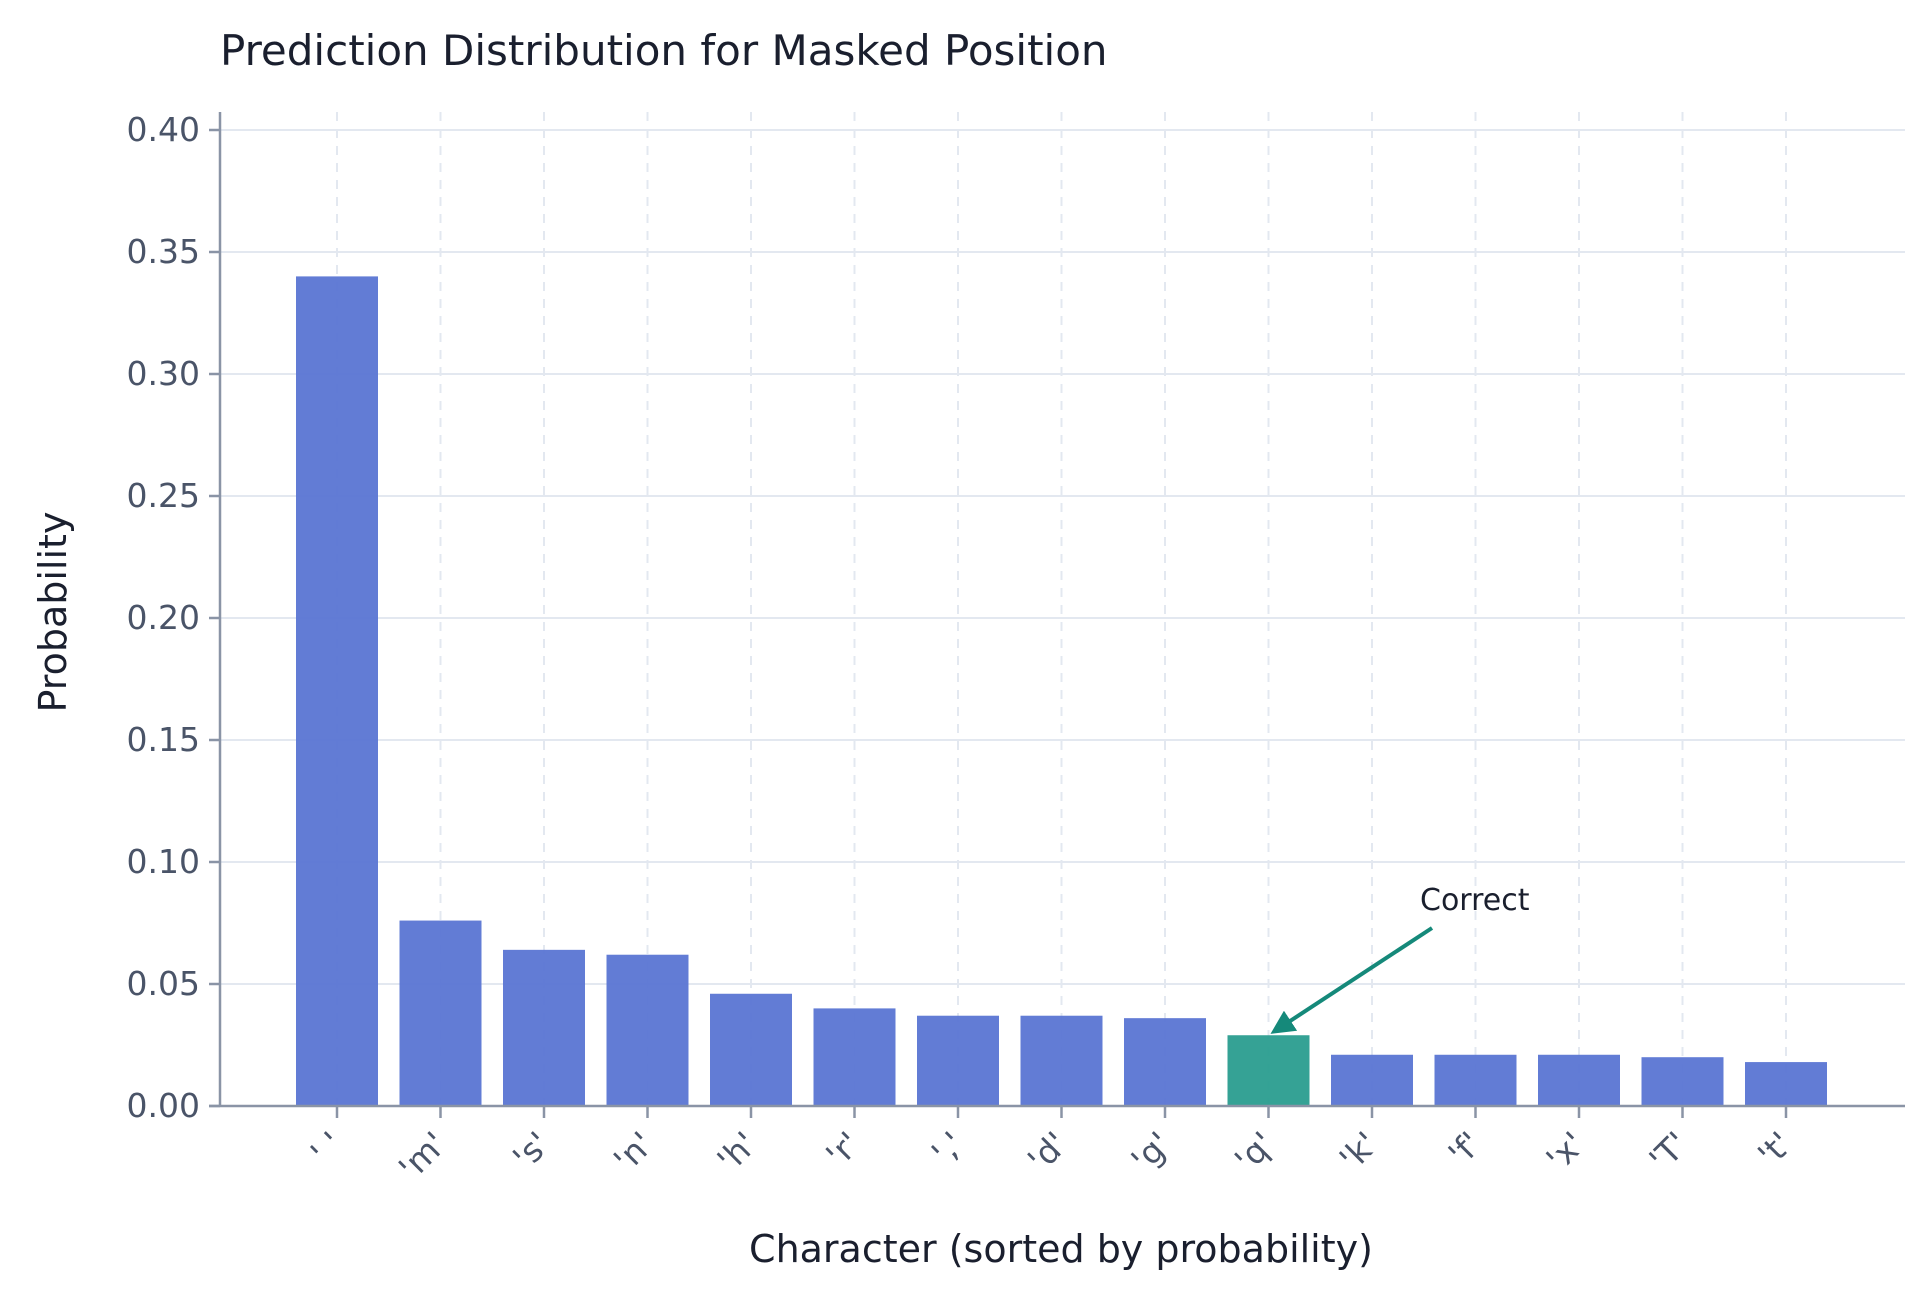 This screenshot has height=1292, width=1920. I want to click on x-tick-label: 'k', so click(1359, 1151).